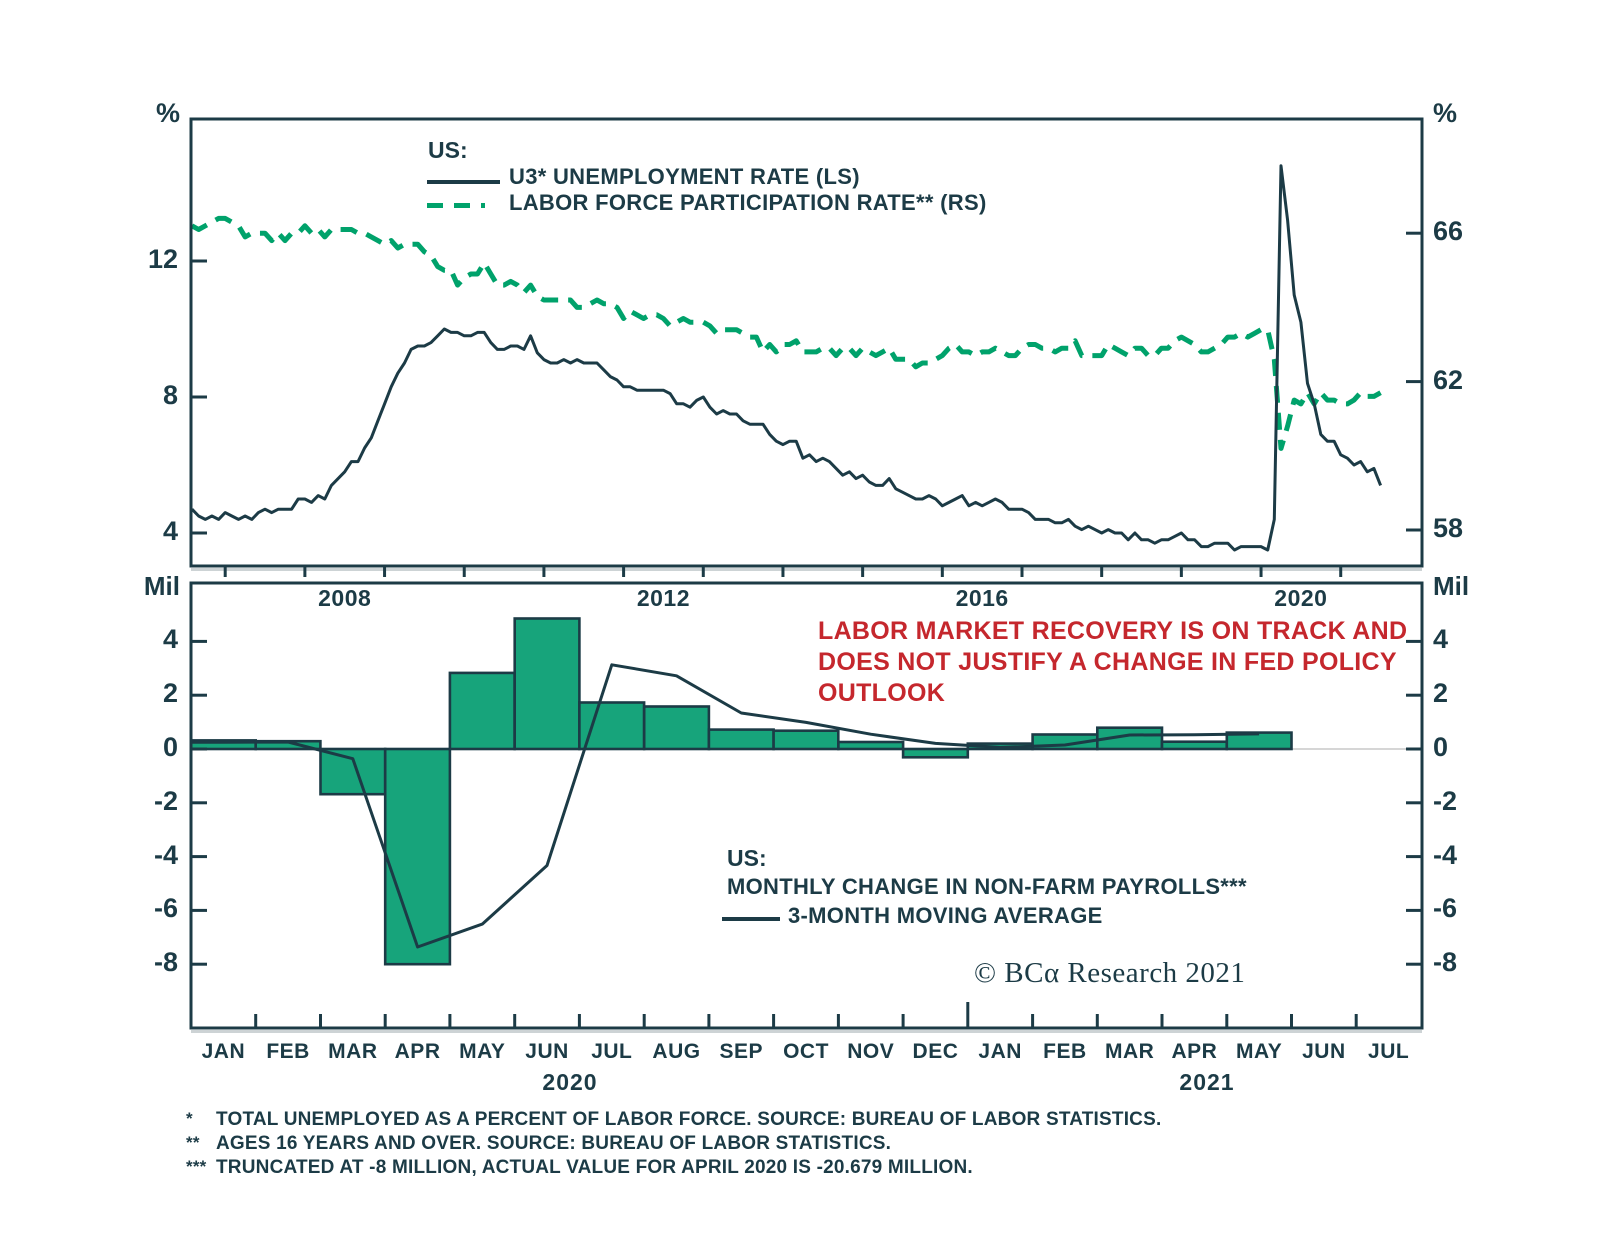 The image size is (1600, 1244). What do you see at coordinates (1301, 598) in the screenshot?
I see `top-x-year-label-2020: 2020` at bounding box center [1301, 598].